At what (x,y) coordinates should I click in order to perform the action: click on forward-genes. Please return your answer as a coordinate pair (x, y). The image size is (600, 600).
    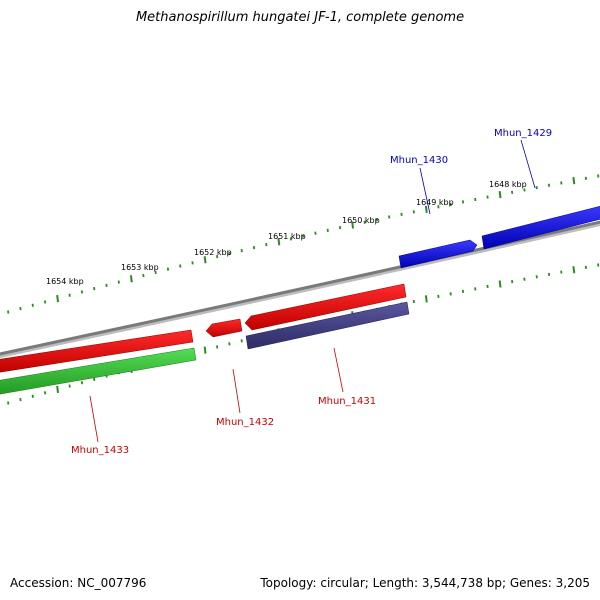
    Looking at the image, I should click on (499, 237).